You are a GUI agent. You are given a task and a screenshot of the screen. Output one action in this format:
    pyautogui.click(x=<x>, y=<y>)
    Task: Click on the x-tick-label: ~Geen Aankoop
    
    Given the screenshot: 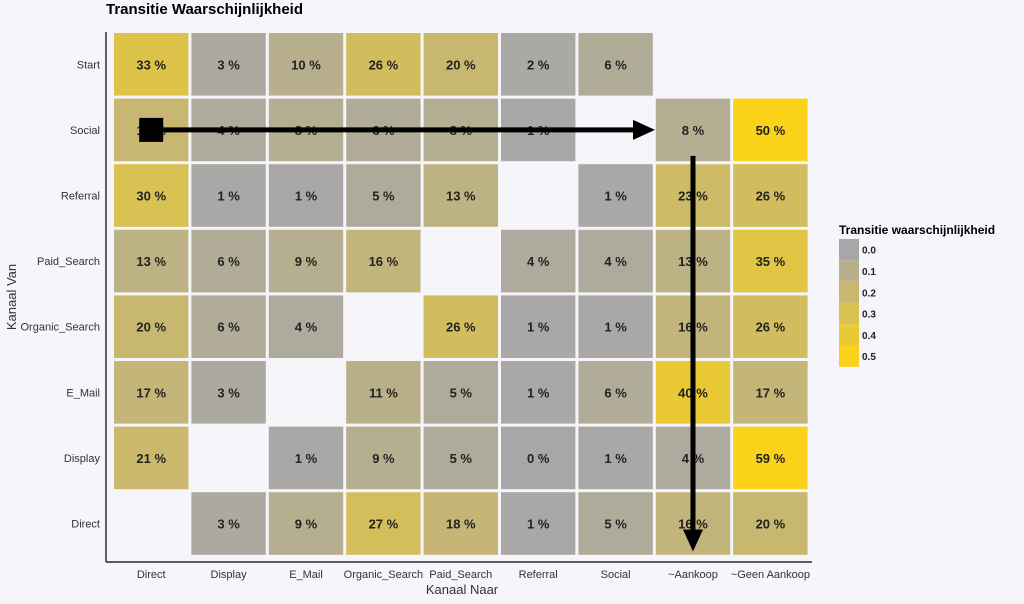 What is the action you would take?
    pyautogui.click(x=770, y=575)
    